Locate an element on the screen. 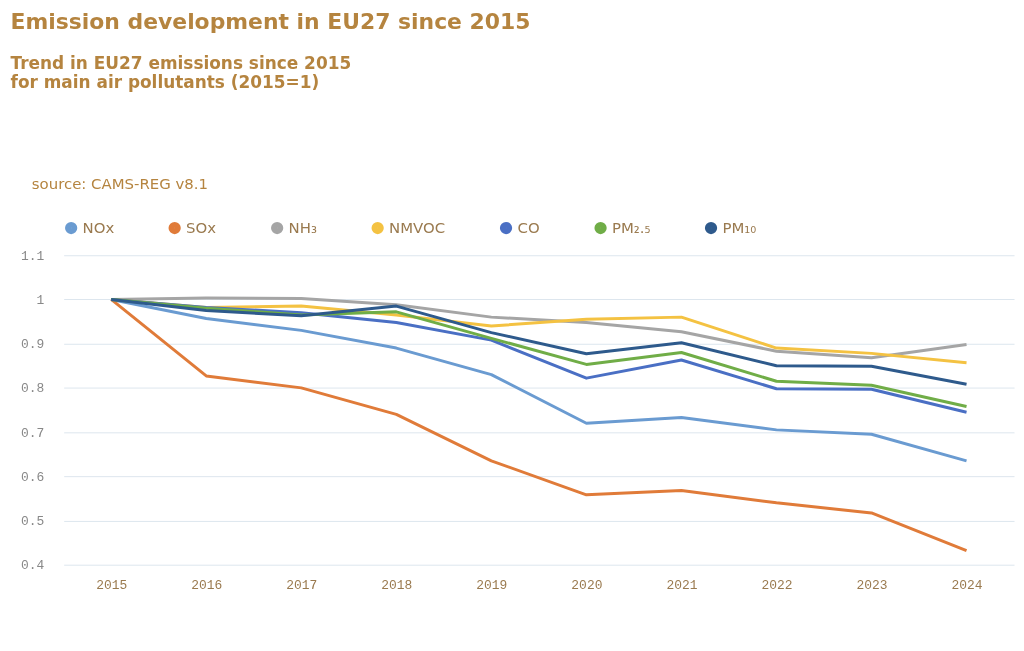 This screenshot has height=651, width=1024. x-tick-label: 2019 is located at coordinates (492, 586).